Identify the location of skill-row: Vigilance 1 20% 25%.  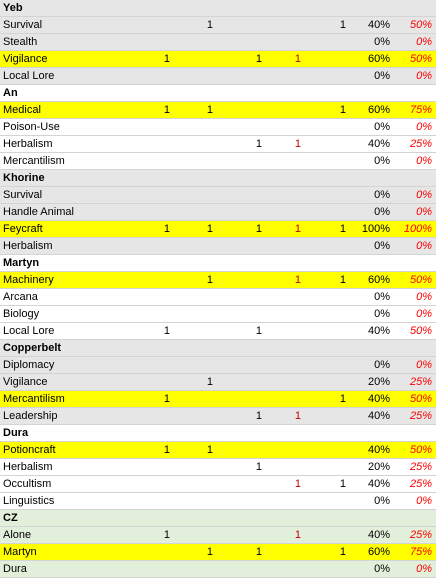
(218, 382).